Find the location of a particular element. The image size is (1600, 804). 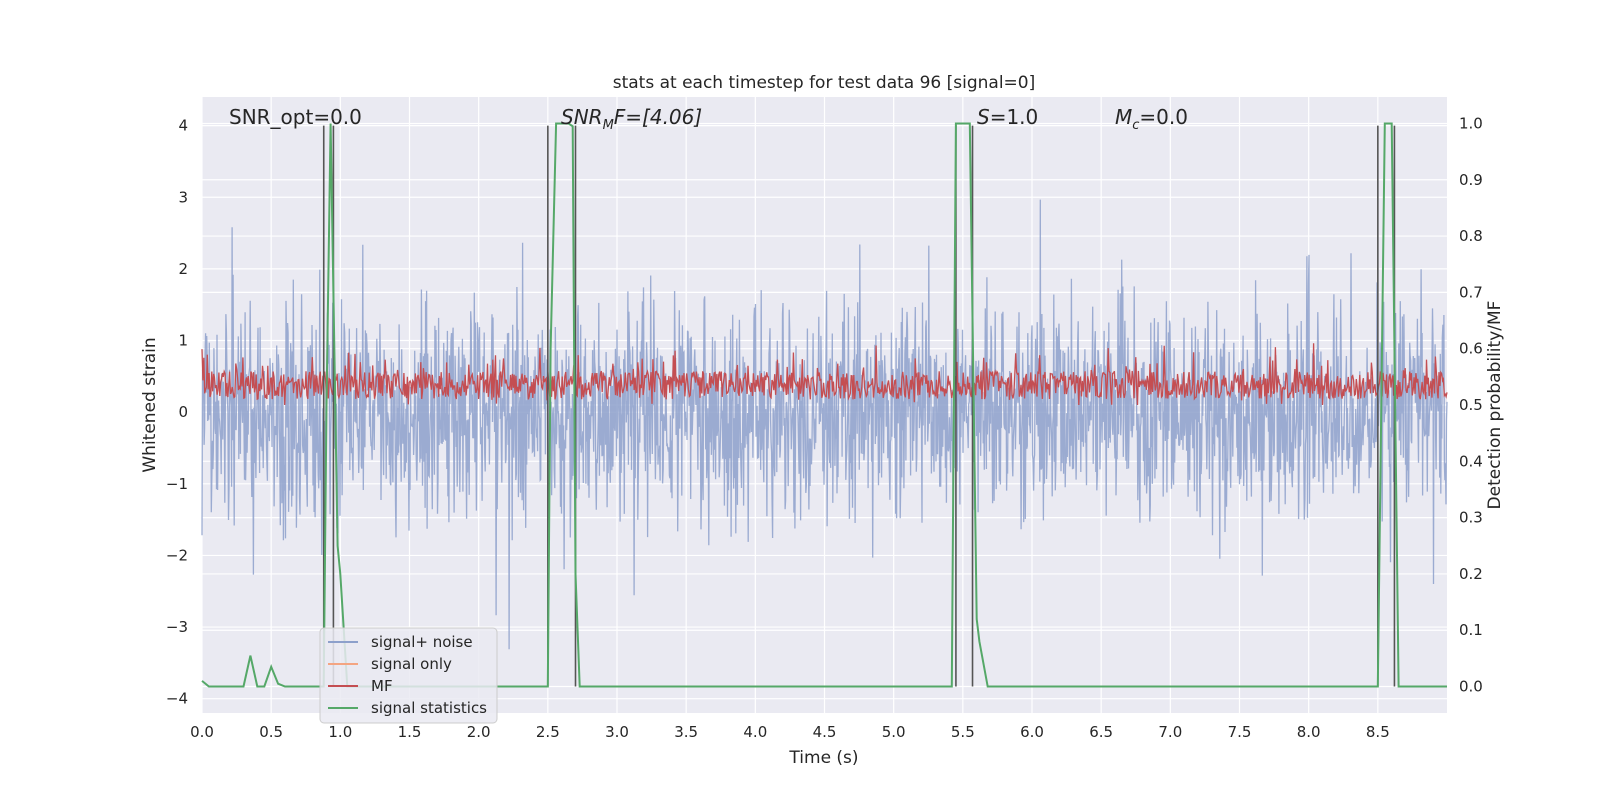

annotation-snr-mf-sub: M is located at coordinates (608, 125).